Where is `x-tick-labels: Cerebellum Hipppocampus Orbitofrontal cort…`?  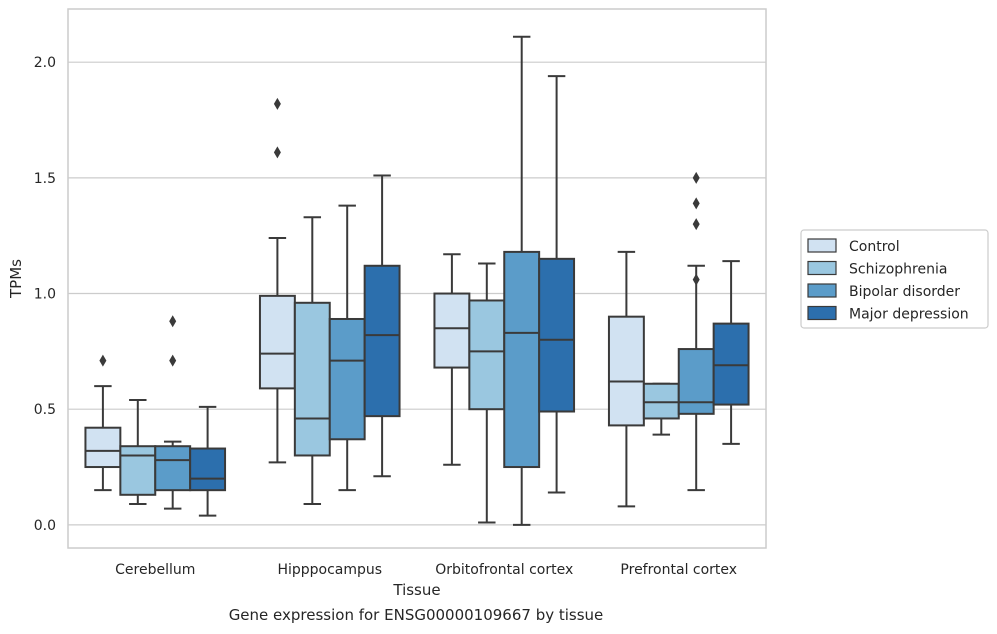 x-tick-labels: Cerebellum Hipppocampus Orbitofrontal cort… is located at coordinates (426, 570).